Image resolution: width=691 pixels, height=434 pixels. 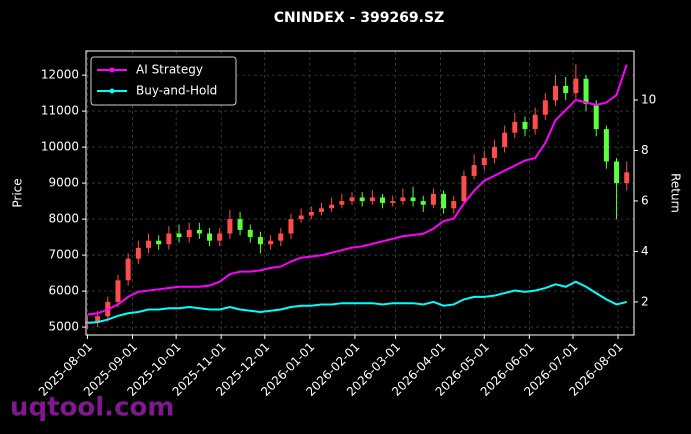 What do you see at coordinates (645, 200) in the screenshot?
I see `y2-tick-label: 6` at bounding box center [645, 200].